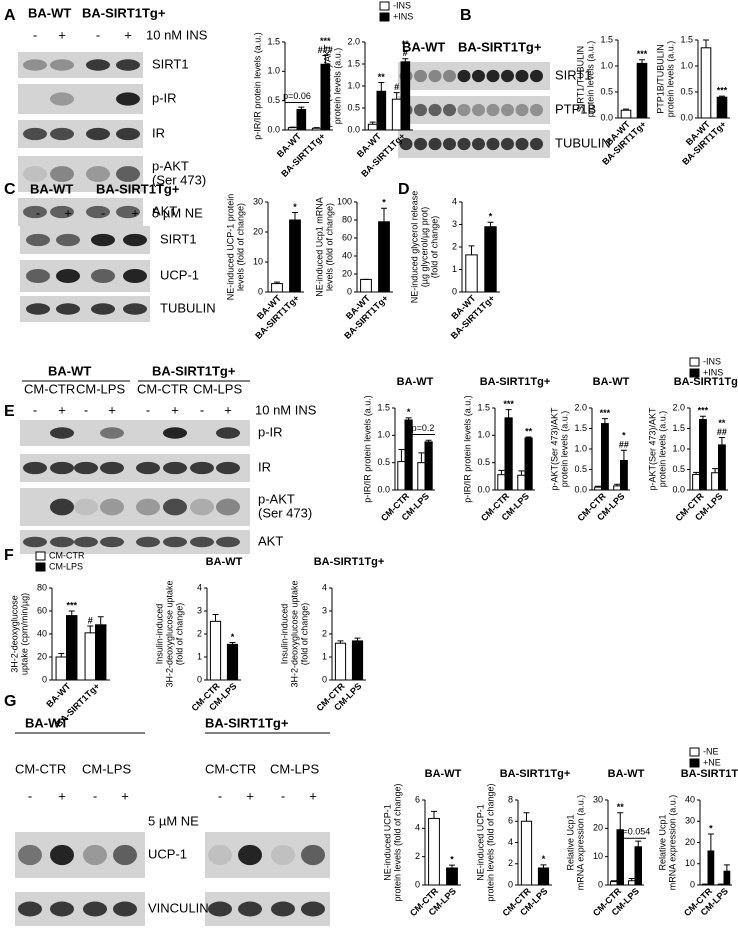 This screenshot has height=943, width=738. I want to click on group-label: BA-WT, so click(423, 46).